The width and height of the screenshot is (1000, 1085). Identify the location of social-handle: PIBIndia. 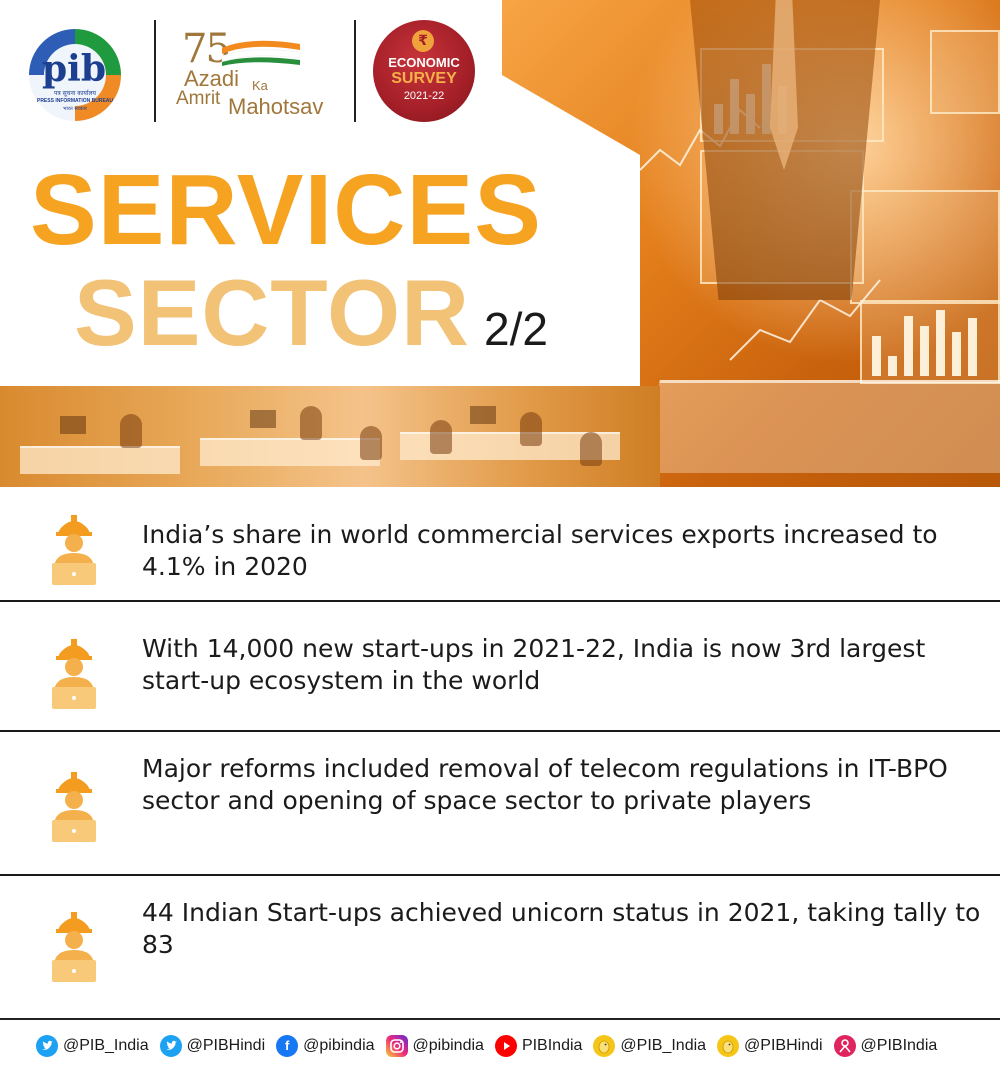
(552, 1045).